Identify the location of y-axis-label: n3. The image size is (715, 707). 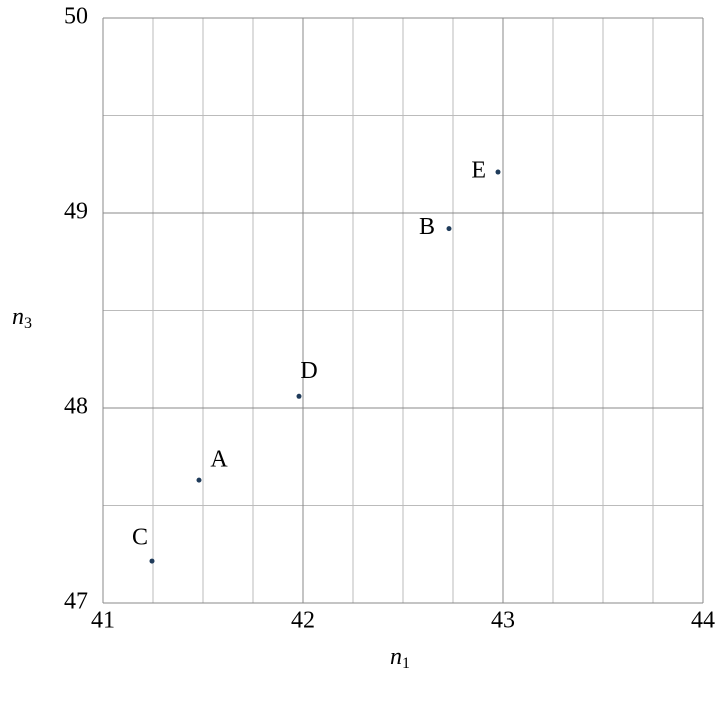
(22, 318).